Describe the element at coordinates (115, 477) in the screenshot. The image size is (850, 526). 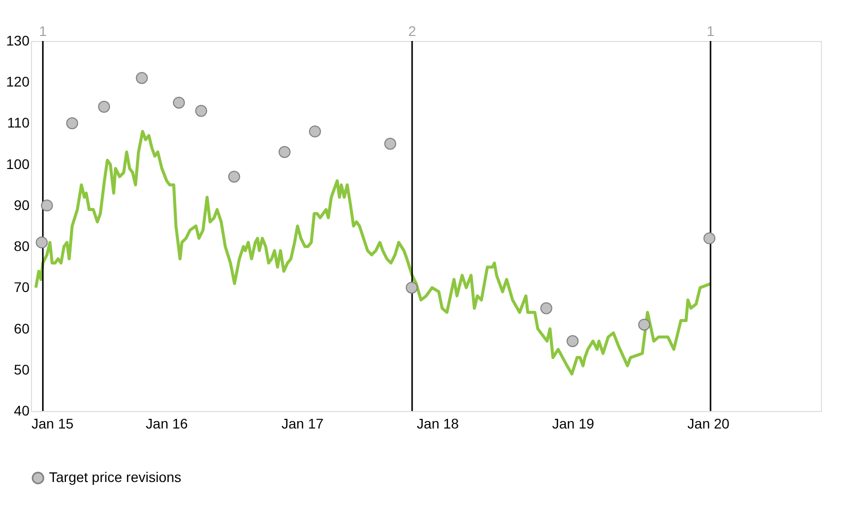
I see `legend-label: Target price revisions` at that location.